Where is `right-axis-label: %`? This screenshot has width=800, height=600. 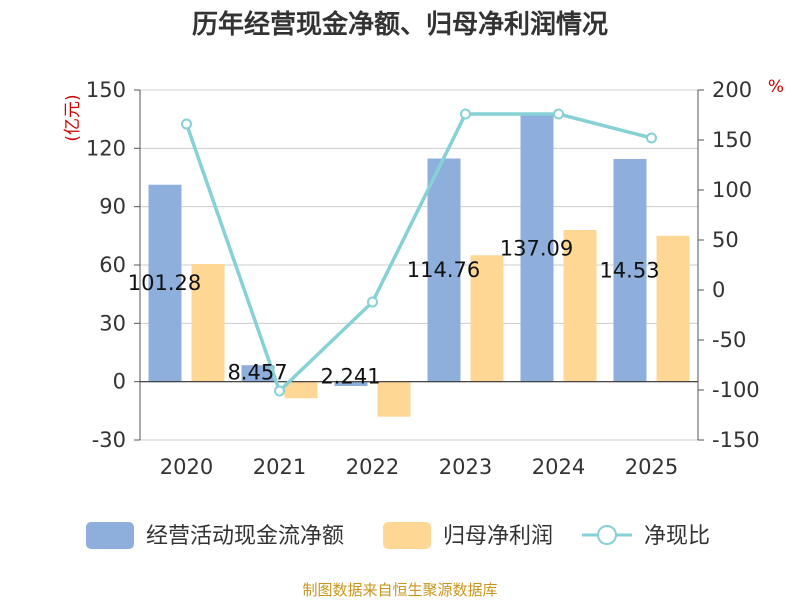 right-axis-label: % is located at coordinates (776, 87).